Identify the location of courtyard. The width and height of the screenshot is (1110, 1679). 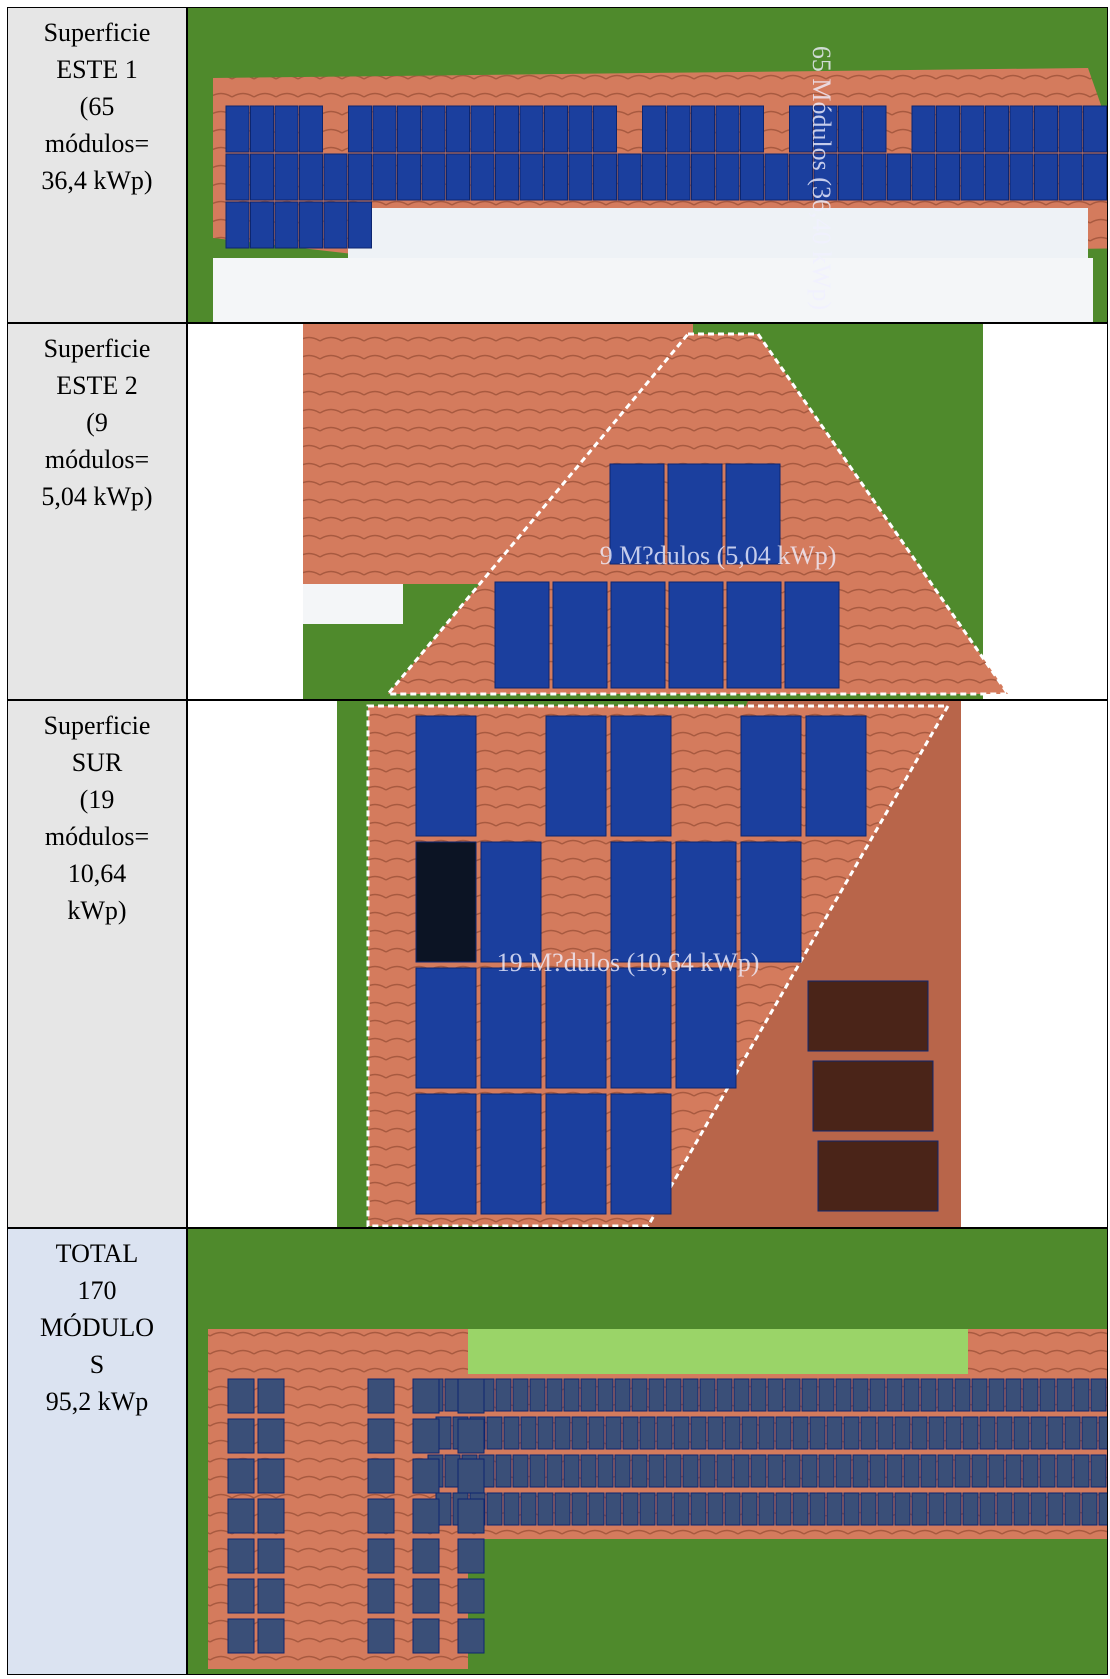
(693, 1351).